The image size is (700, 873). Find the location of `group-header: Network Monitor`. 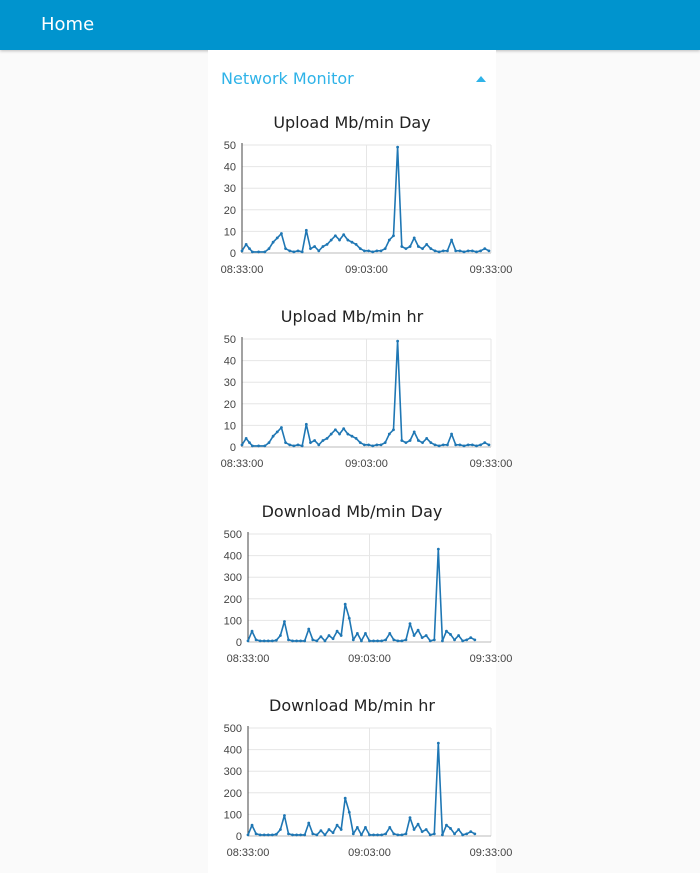

group-header: Network Monitor is located at coordinates (352, 79).